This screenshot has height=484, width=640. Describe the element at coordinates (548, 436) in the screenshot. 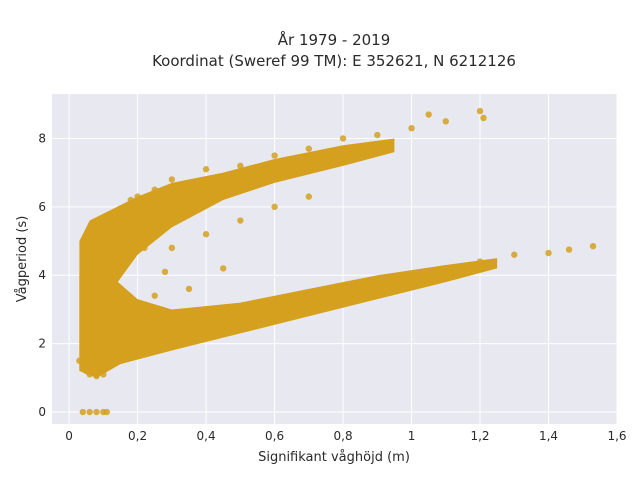

I see `x-tick-label: 1,4` at that location.